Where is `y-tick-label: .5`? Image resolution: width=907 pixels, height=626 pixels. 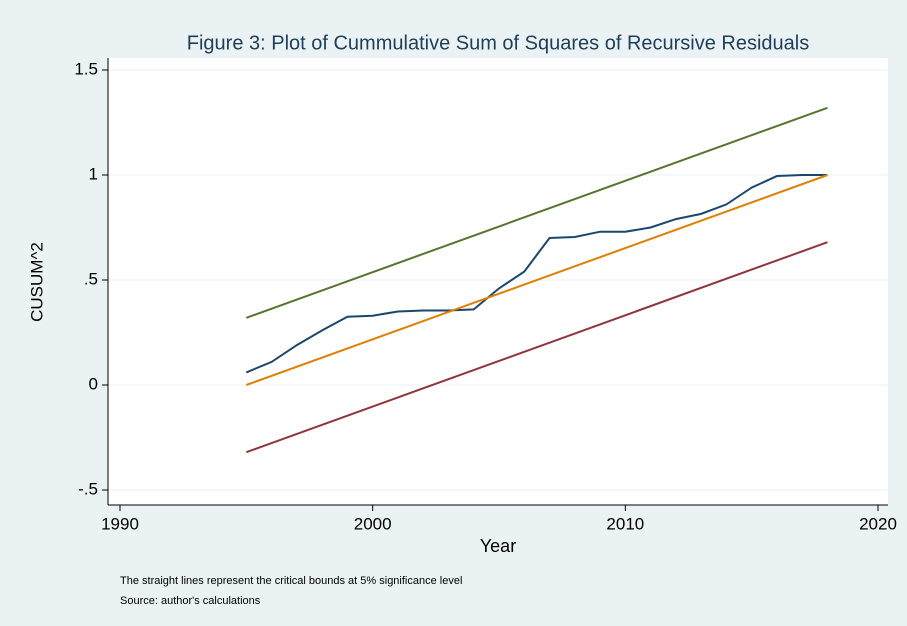 y-tick-label: .5 is located at coordinates (91, 278).